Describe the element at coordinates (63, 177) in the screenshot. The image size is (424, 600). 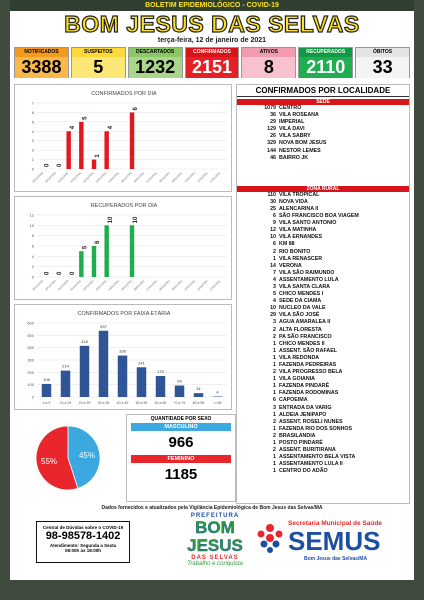
I see `x-tick-label: 31/12/2020` at that location.